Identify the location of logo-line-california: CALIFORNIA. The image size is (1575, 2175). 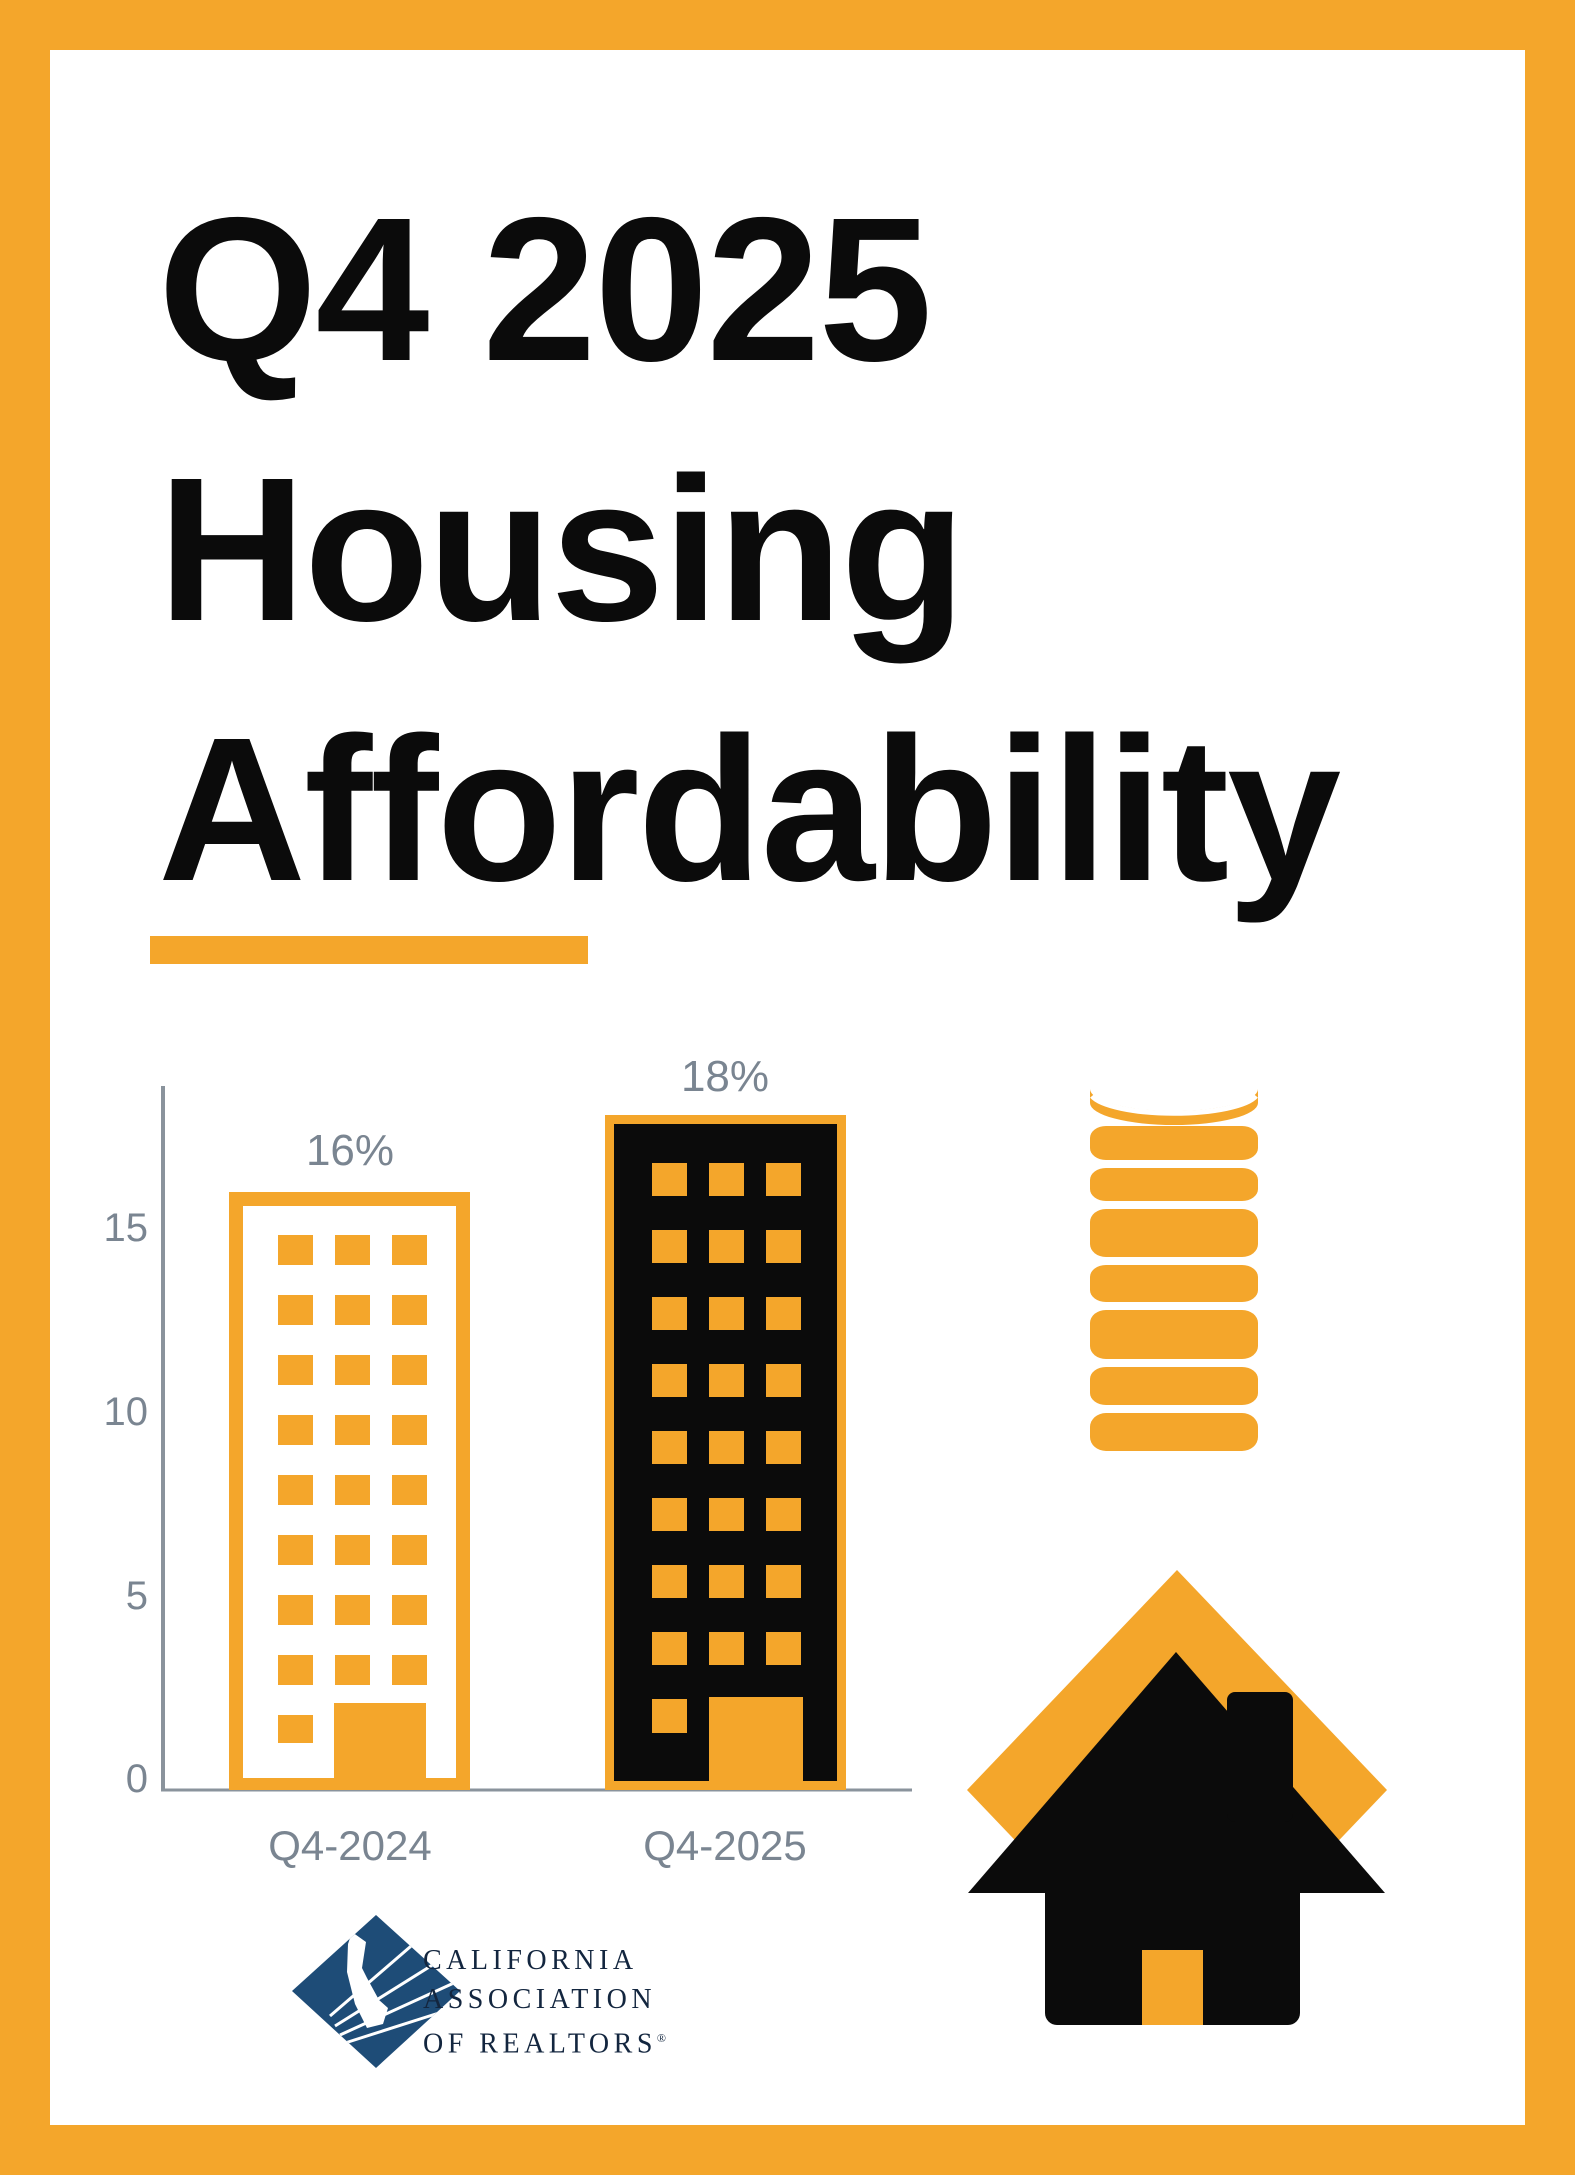
(530, 1960).